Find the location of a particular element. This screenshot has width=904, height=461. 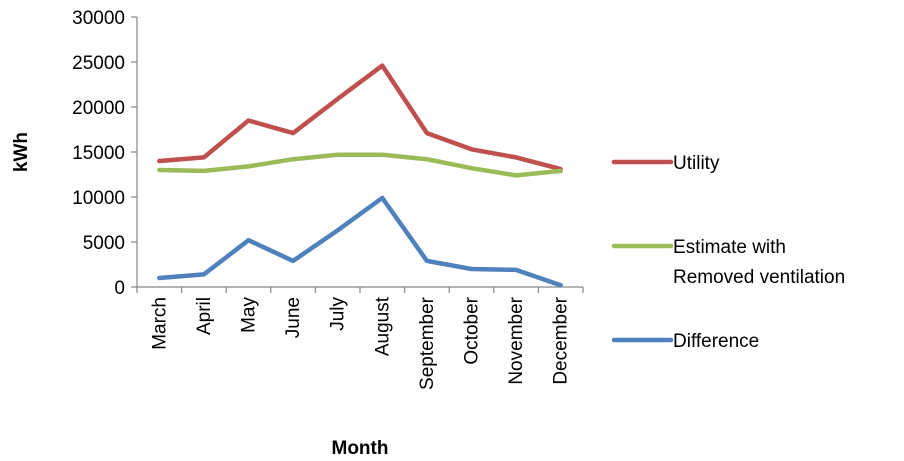

y-tick-label: 30000 is located at coordinates (98, 18).